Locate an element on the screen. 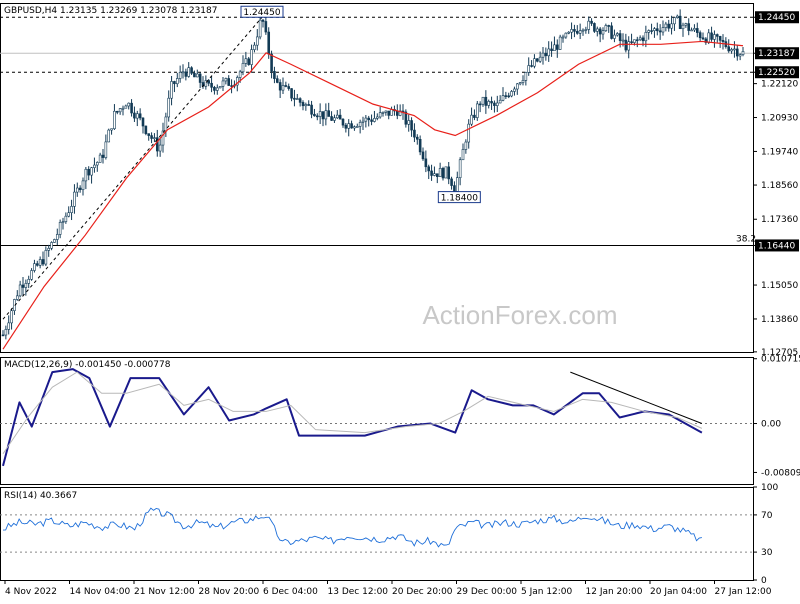  x-axis-label: 12 Jan 20:00 is located at coordinates (614, 592).